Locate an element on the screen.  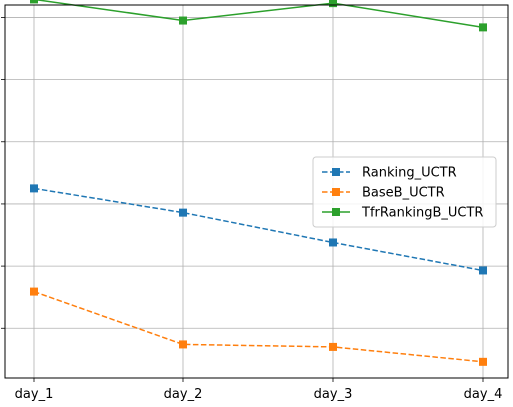
legend-label: Ranking_UCTR is located at coordinates (409, 173).